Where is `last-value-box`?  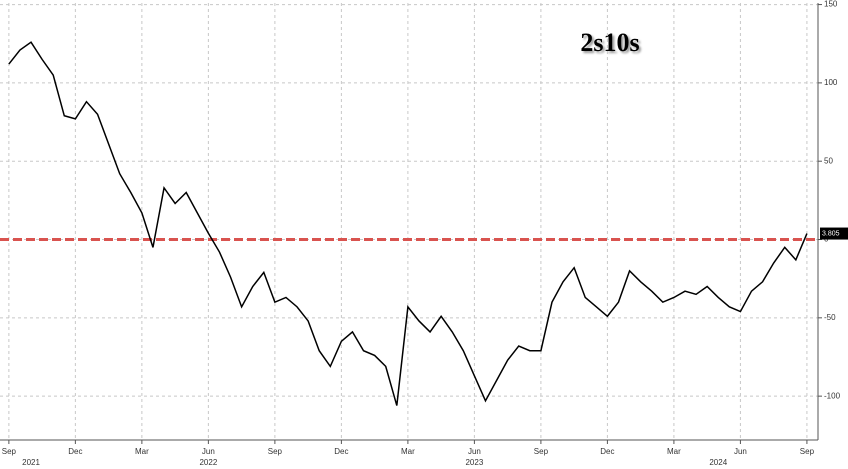 last-value-box is located at coordinates (834, 233).